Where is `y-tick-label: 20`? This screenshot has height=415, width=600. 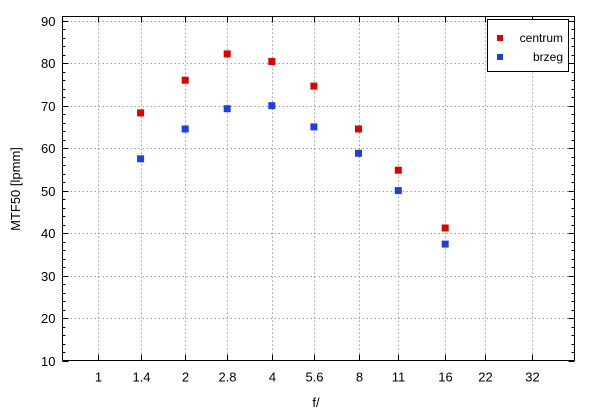 y-tick-label: 20 is located at coordinates (48, 318).